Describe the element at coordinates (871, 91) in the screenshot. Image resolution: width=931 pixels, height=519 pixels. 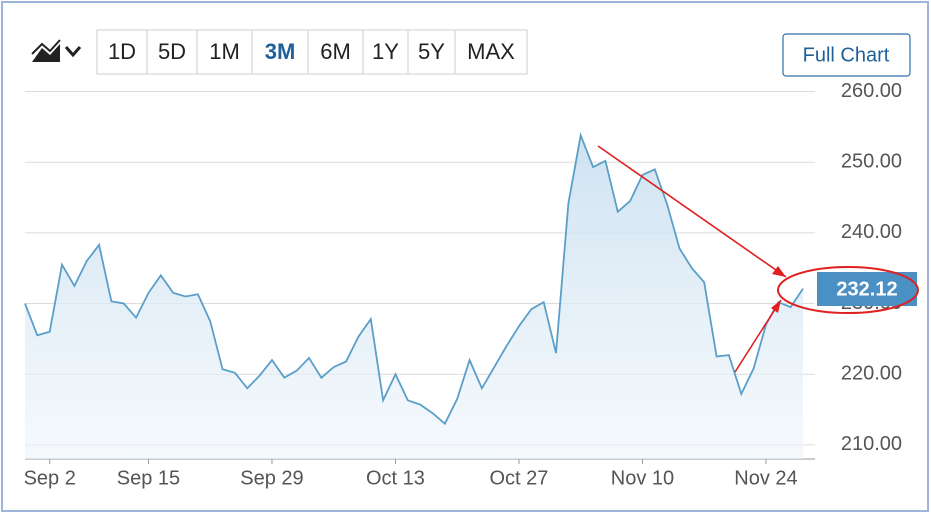
I see `y-tick-label: 260.00` at that location.